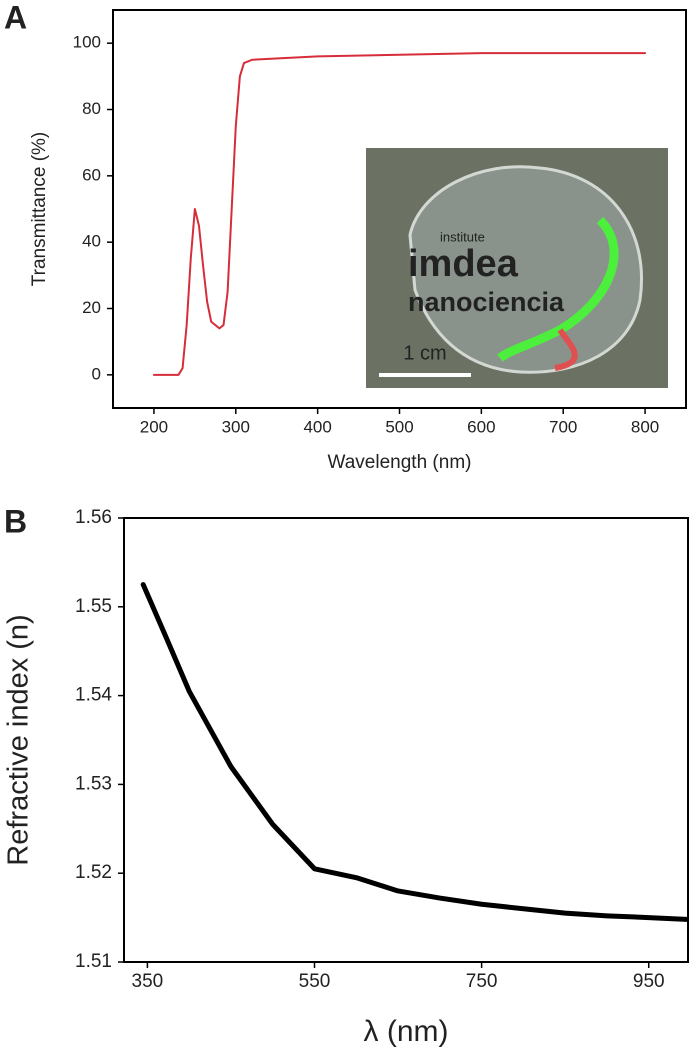 The image size is (693, 1057). Describe the element at coordinates (91, 307) in the screenshot. I see `y-tick-label: 20` at that location.